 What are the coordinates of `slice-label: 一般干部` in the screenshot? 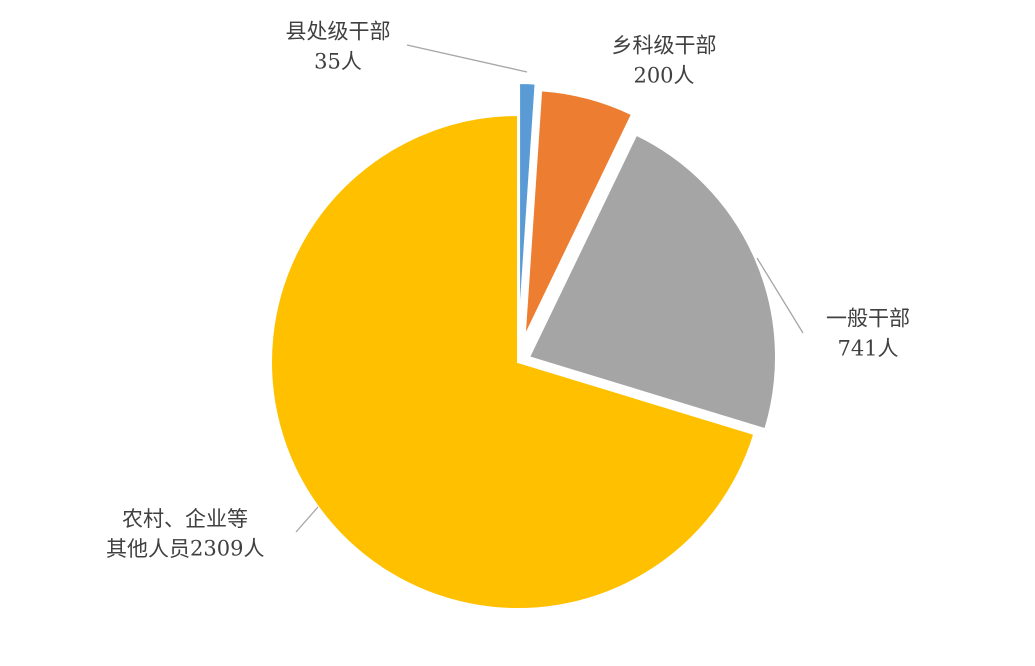 It's located at (868, 319).